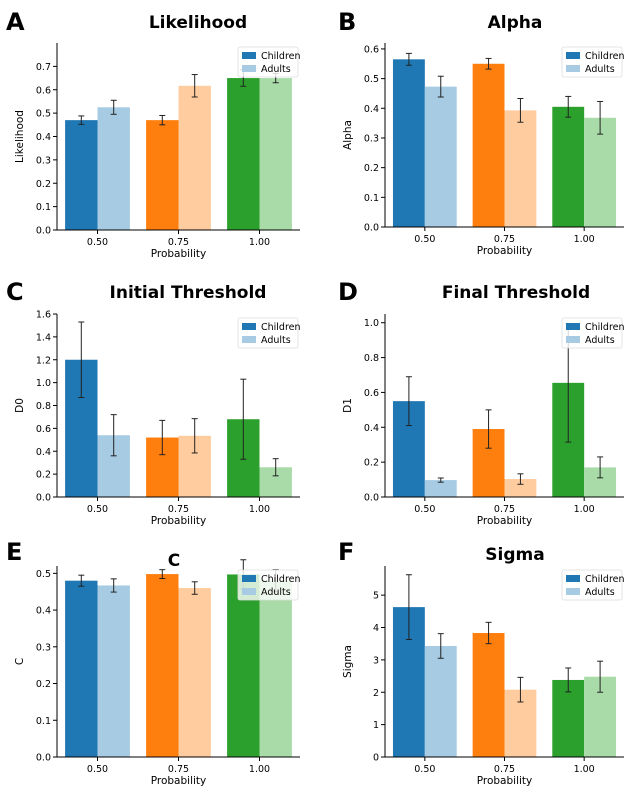 Image resolution: width=632 pixels, height=790 pixels. What do you see at coordinates (174, 561) in the screenshot?
I see `chart-title: C` at bounding box center [174, 561].